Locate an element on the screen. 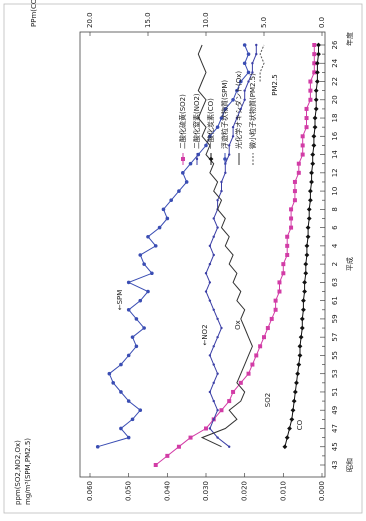 The image size is (366, 521). y-tick-label: 0.040 is located at coordinates (167, 491).